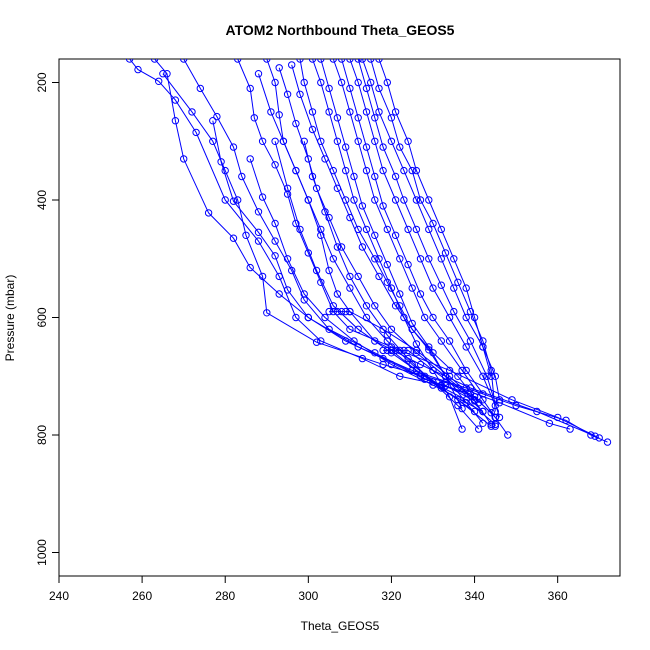  What do you see at coordinates (47, 319) in the screenshot?
I see `y-axis: 200 400 600 800 1000` at bounding box center [47, 319].